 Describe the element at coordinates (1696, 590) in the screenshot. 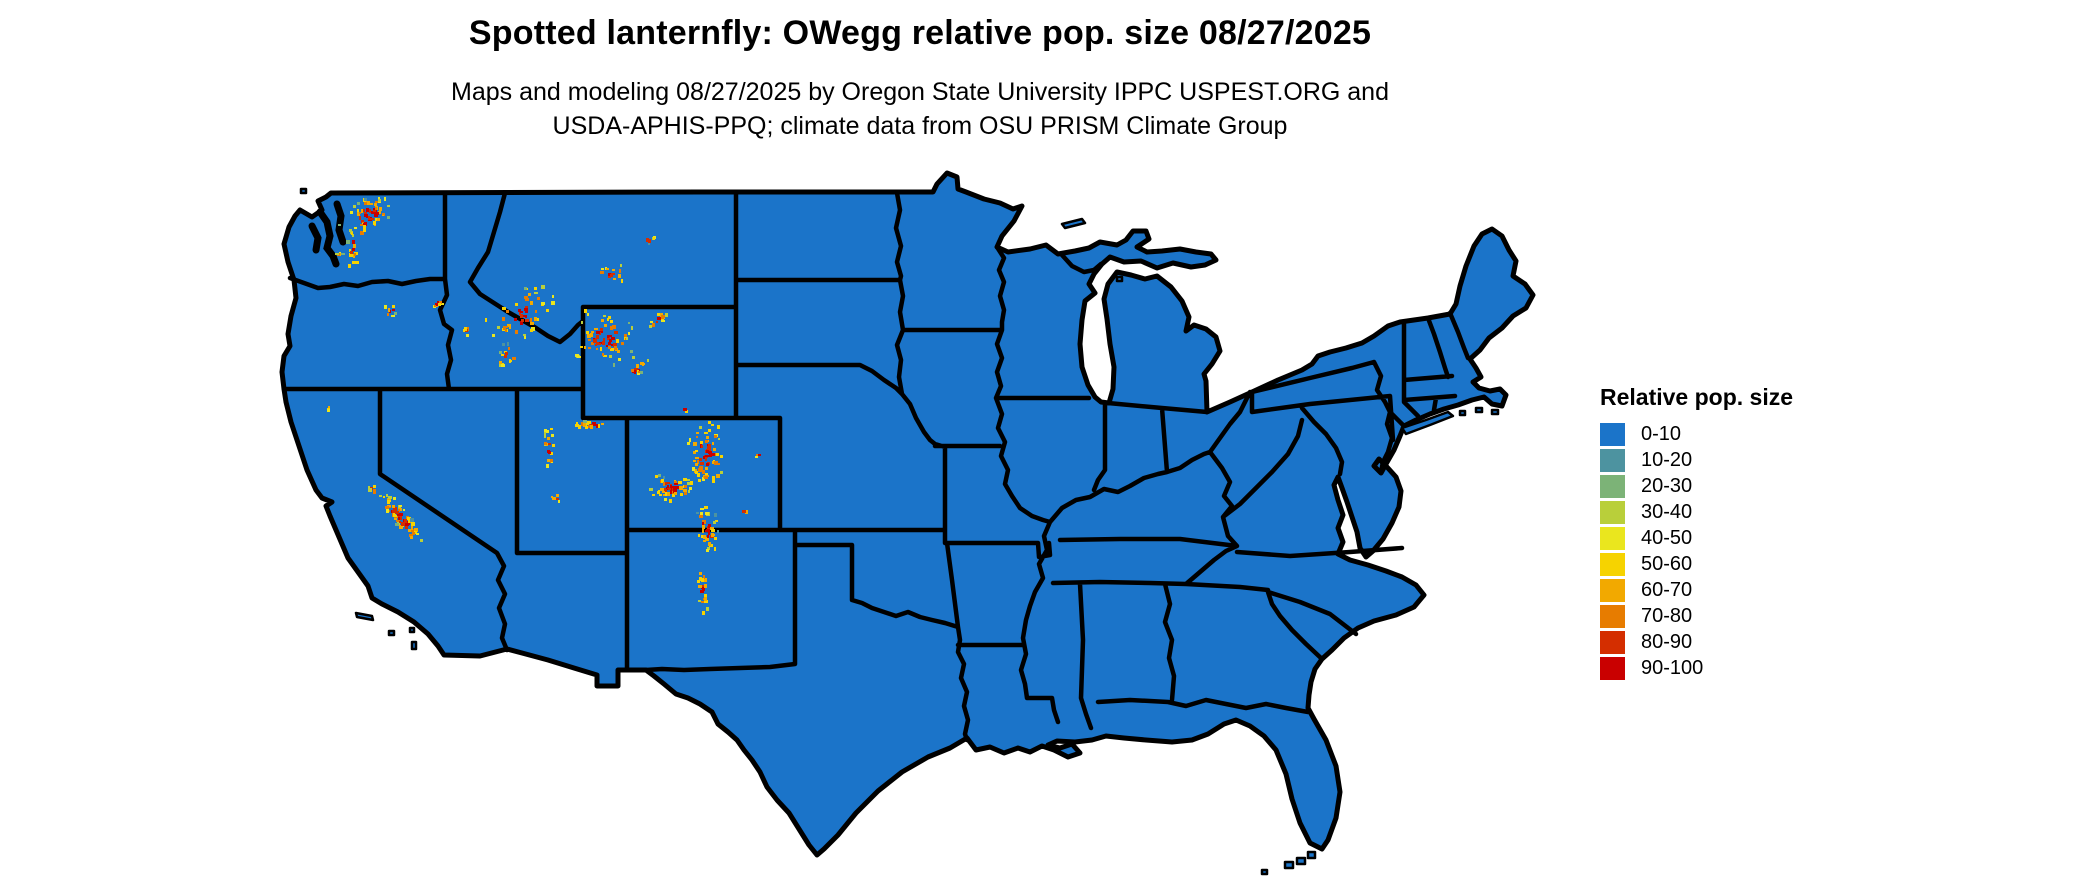

I see `legend-item: 60-70` at that location.